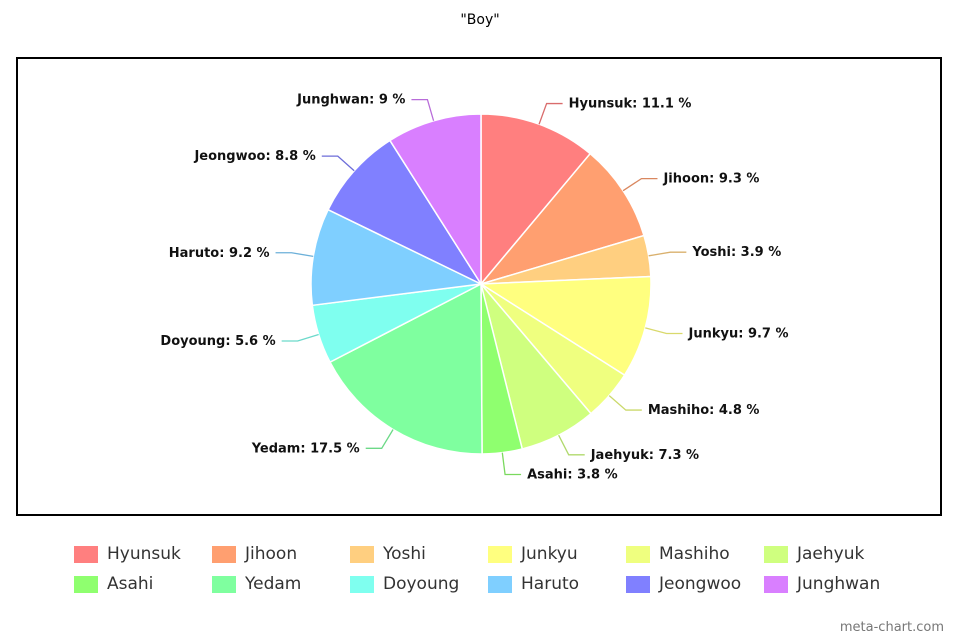 This screenshot has height=640, width=960. What do you see at coordinates (305, 448) in the screenshot?
I see `slice-label-yedam: Yedam: 17.5 %` at bounding box center [305, 448].